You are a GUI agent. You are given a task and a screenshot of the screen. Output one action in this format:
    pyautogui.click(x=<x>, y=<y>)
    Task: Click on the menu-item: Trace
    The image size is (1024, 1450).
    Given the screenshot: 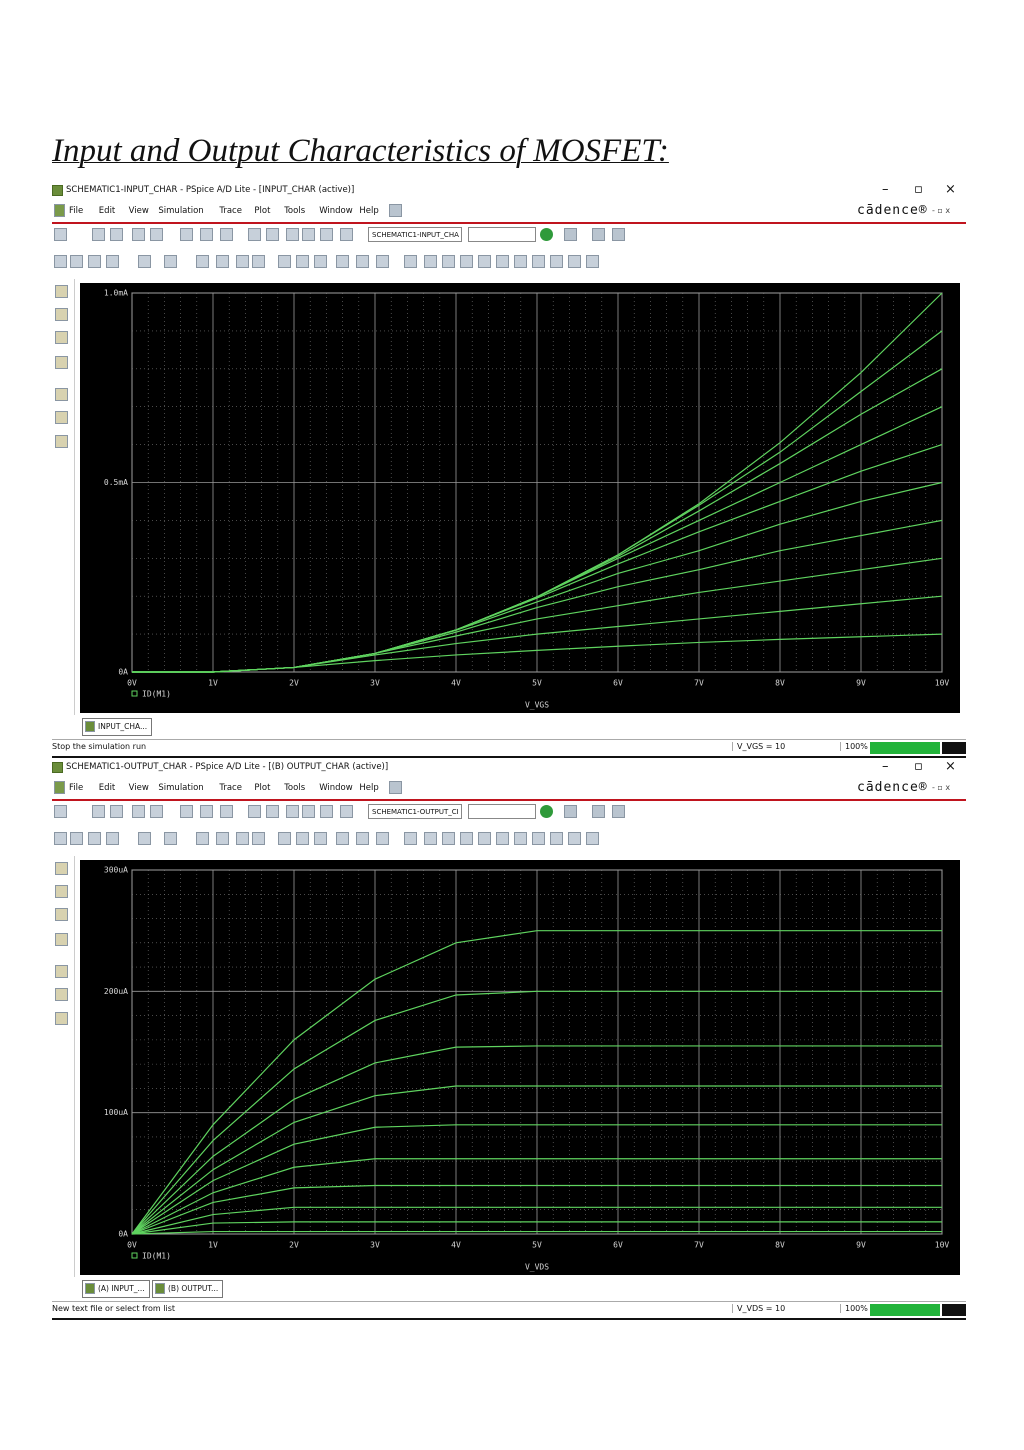 What is the action you would take?
    pyautogui.click(x=230, y=788)
    